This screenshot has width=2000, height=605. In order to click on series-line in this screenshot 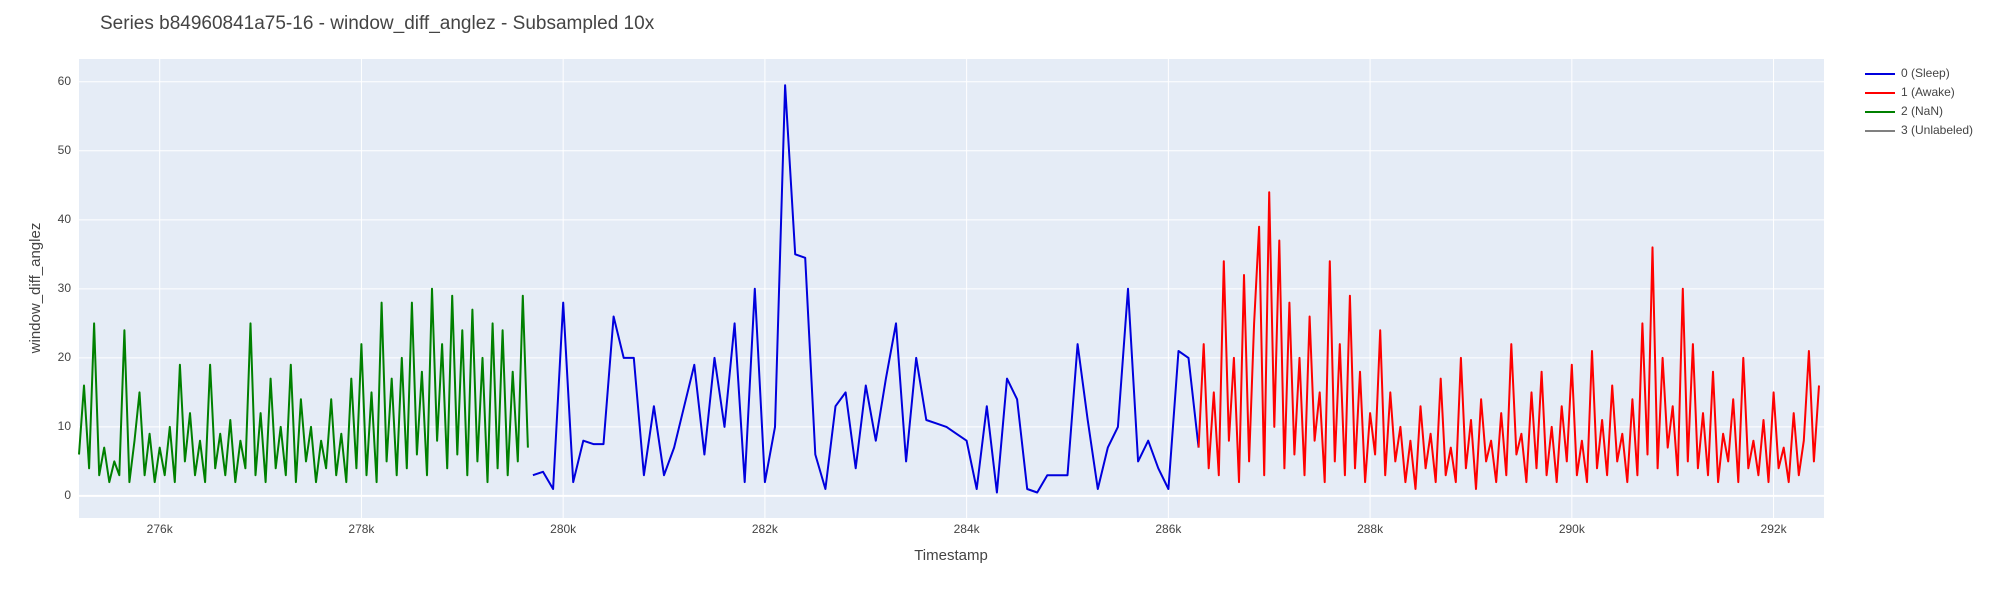, I will do `click(303, 385)`.